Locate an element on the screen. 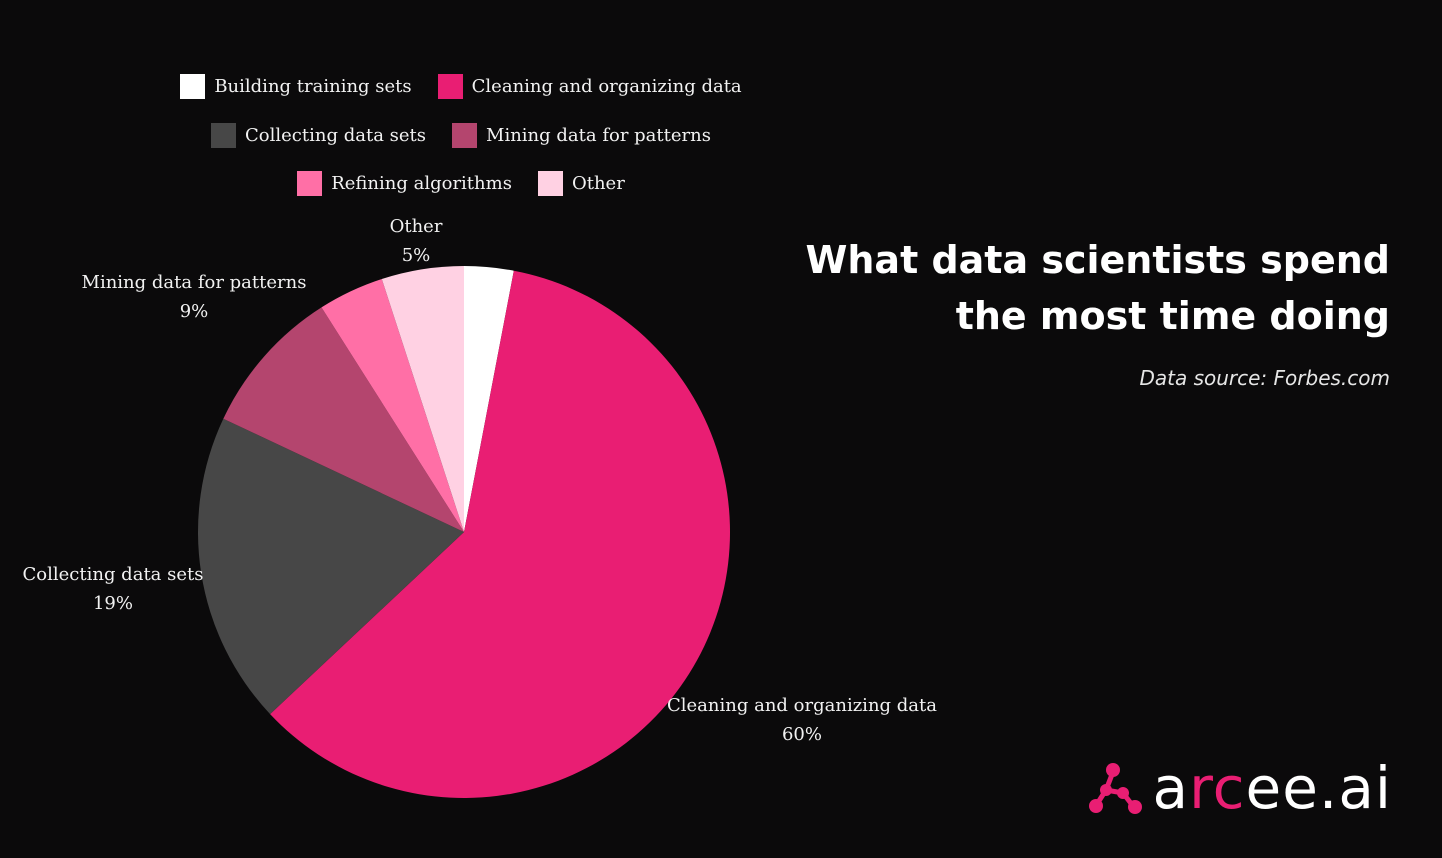 The height and width of the screenshot is (858, 1442). arcee-logo: arcee.ai is located at coordinates (1240, 788).